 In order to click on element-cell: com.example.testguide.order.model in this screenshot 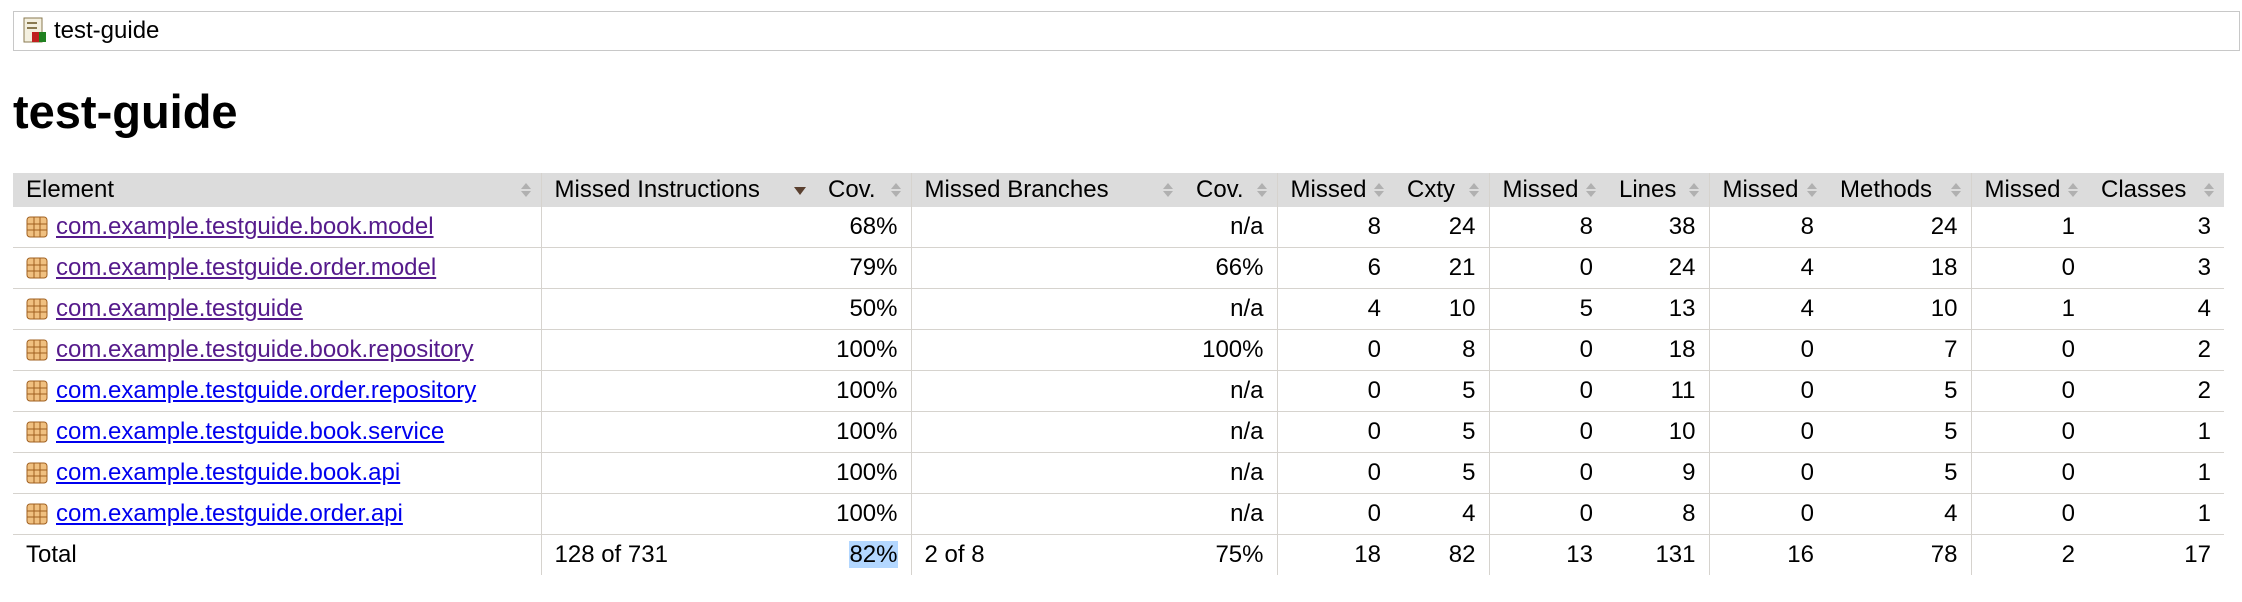, I will do `click(277, 268)`.